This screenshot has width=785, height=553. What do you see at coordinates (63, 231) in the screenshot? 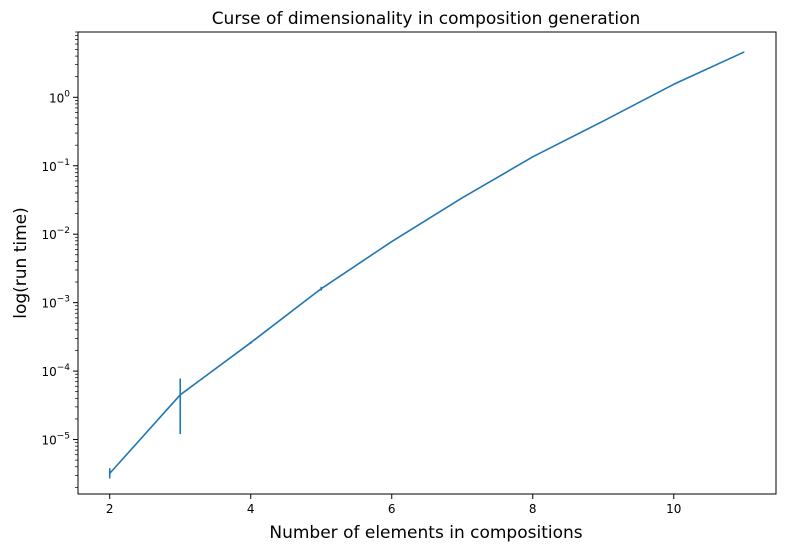
I see `y-tick-exponent: −2` at bounding box center [63, 231].